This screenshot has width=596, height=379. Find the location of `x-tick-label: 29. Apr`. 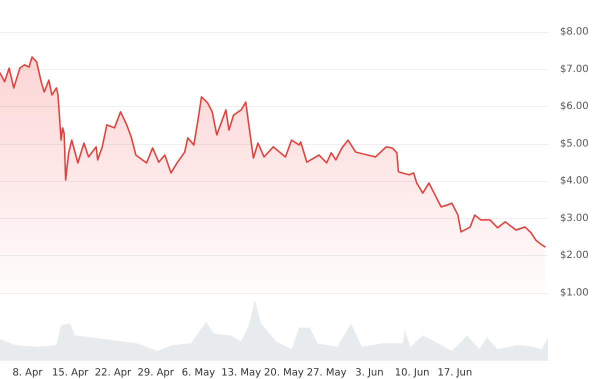

x-tick-label: 29. Apr is located at coordinates (156, 373).